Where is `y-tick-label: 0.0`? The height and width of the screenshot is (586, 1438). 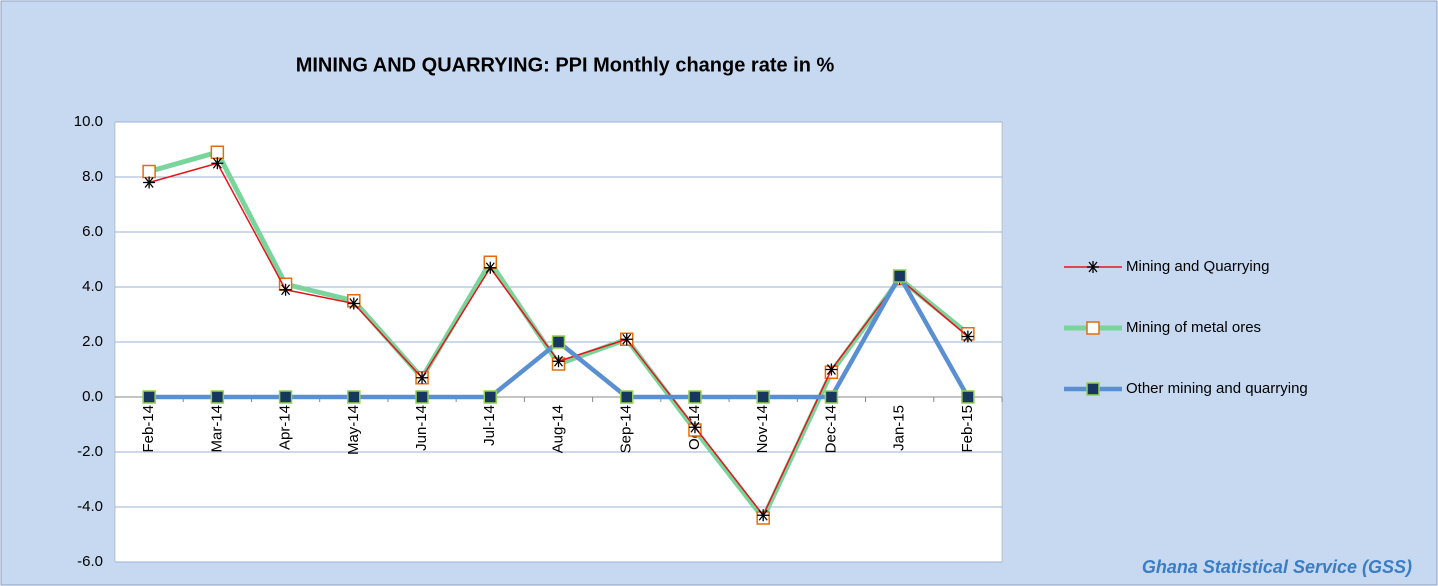
y-tick-label: 0.0 is located at coordinates (92, 396).